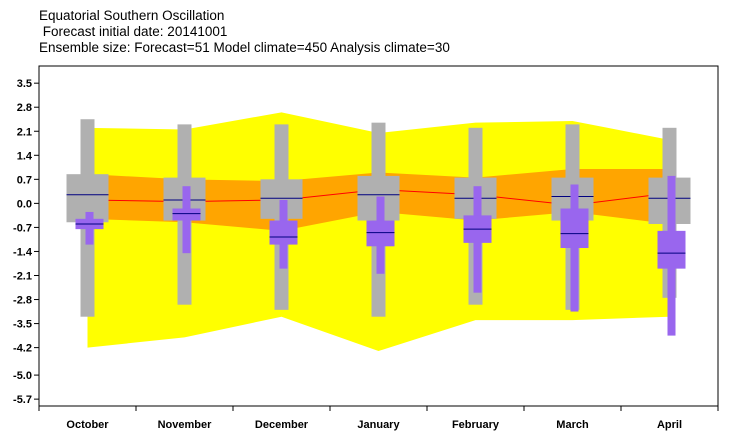  Describe the element at coordinates (133, 31) in the screenshot. I see `chart-subtitle: Forecast initial date: 20141001` at that location.